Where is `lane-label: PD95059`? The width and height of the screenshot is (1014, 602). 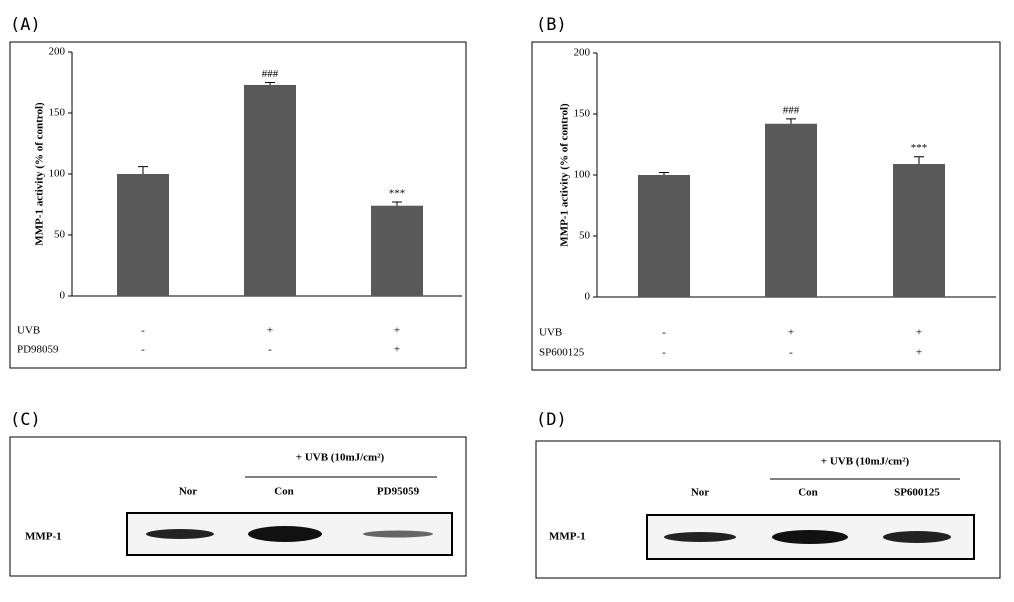 lane-label: PD95059 is located at coordinates (398, 492).